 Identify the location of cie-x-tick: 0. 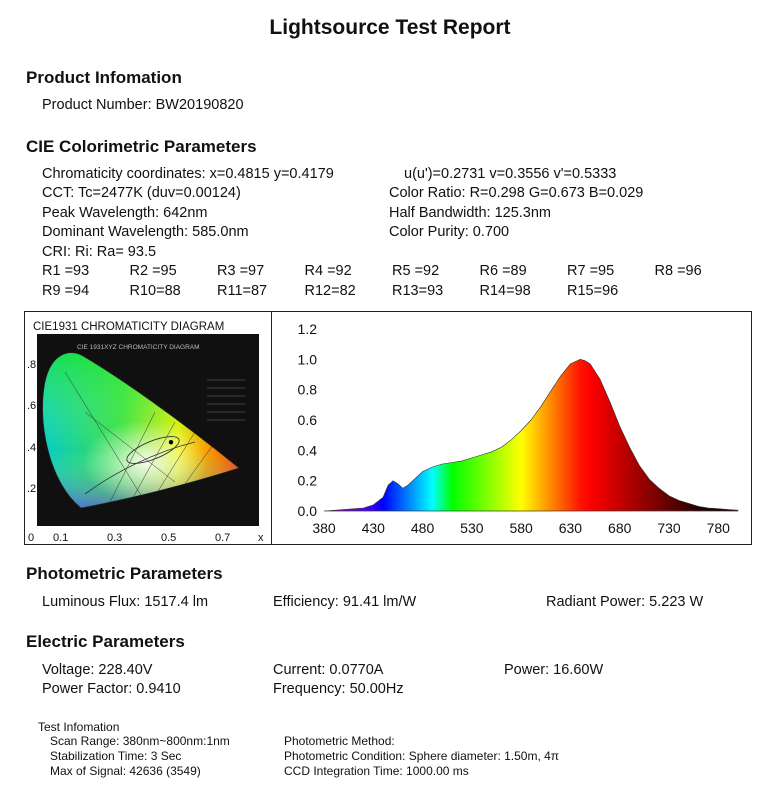
(31, 538).